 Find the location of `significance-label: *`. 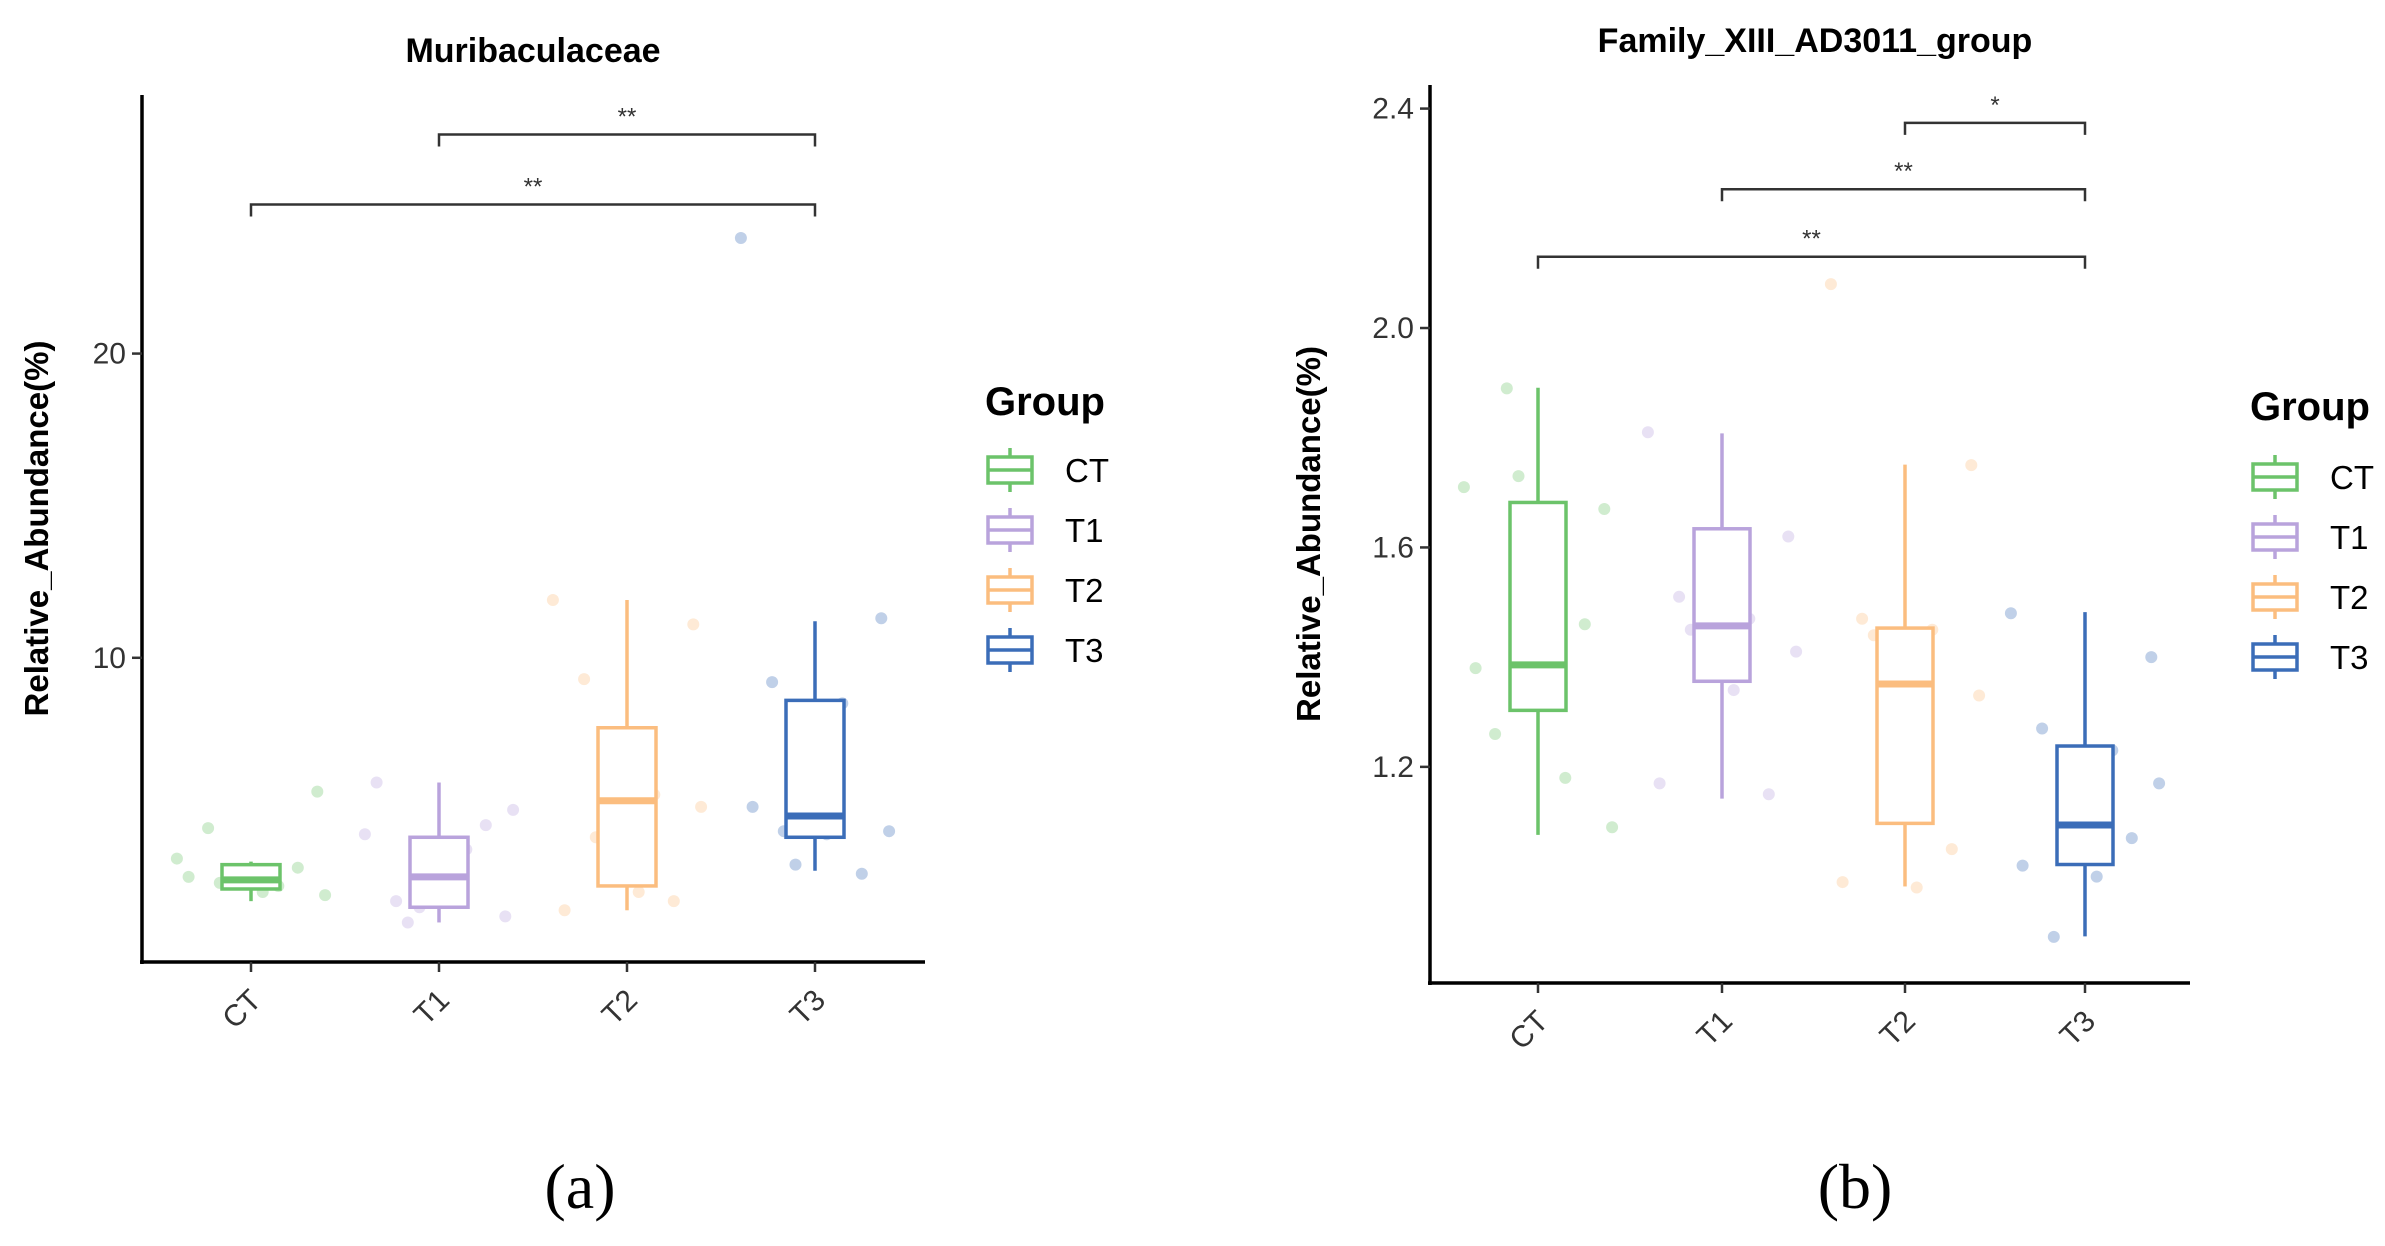

significance-label: * is located at coordinates (1994, 105).